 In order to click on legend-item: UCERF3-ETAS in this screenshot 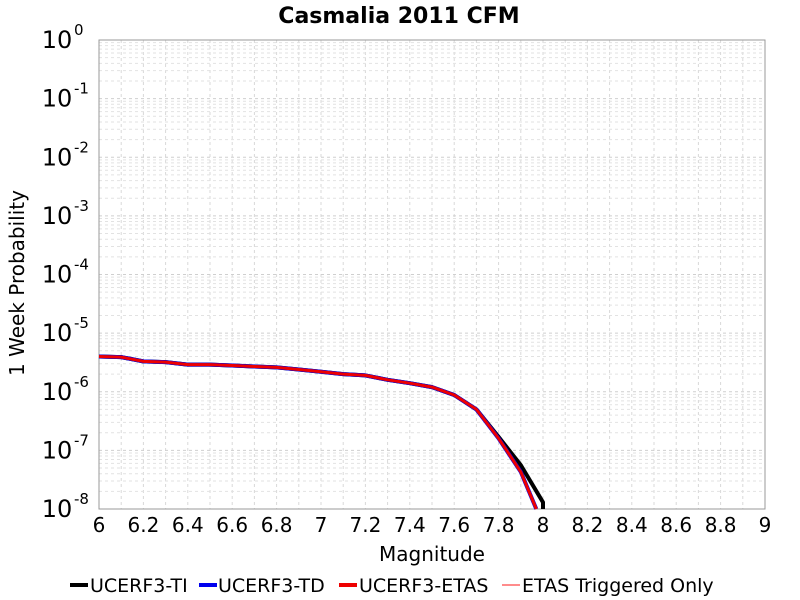, I will do `click(413, 586)`.